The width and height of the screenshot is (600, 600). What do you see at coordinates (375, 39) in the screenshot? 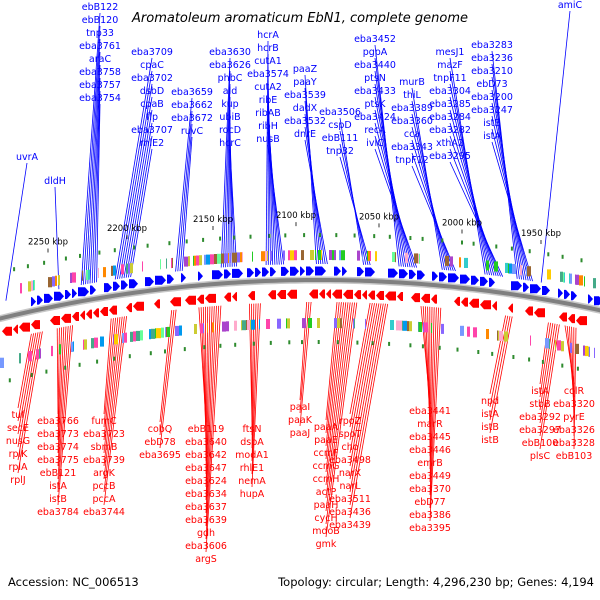
I see `gene-label: eba3452` at bounding box center [375, 39].